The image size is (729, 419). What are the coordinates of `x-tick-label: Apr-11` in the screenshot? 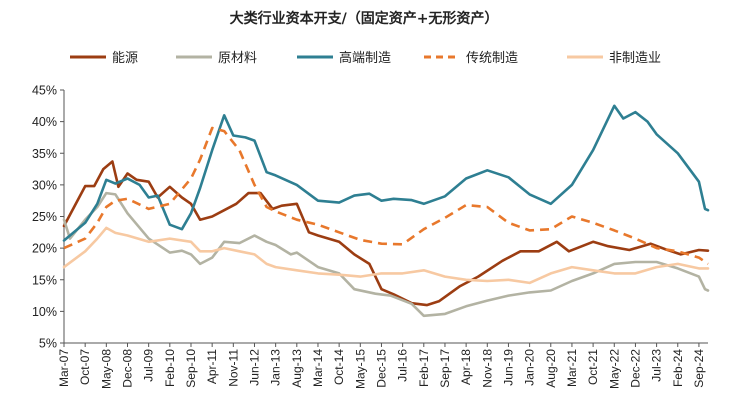 It's located at (212, 366).